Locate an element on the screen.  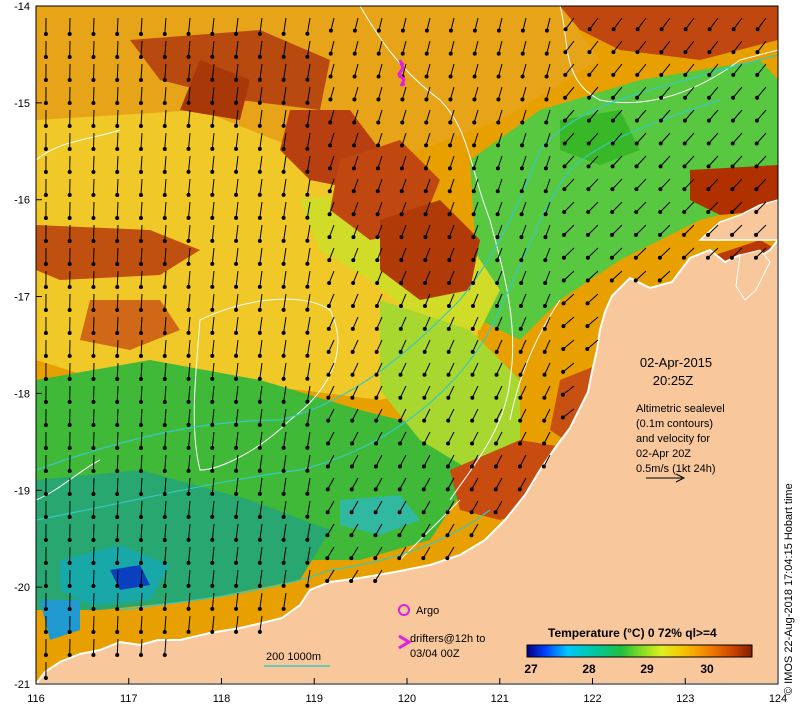
x-tick-label: 122 is located at coordinates (592, 699).